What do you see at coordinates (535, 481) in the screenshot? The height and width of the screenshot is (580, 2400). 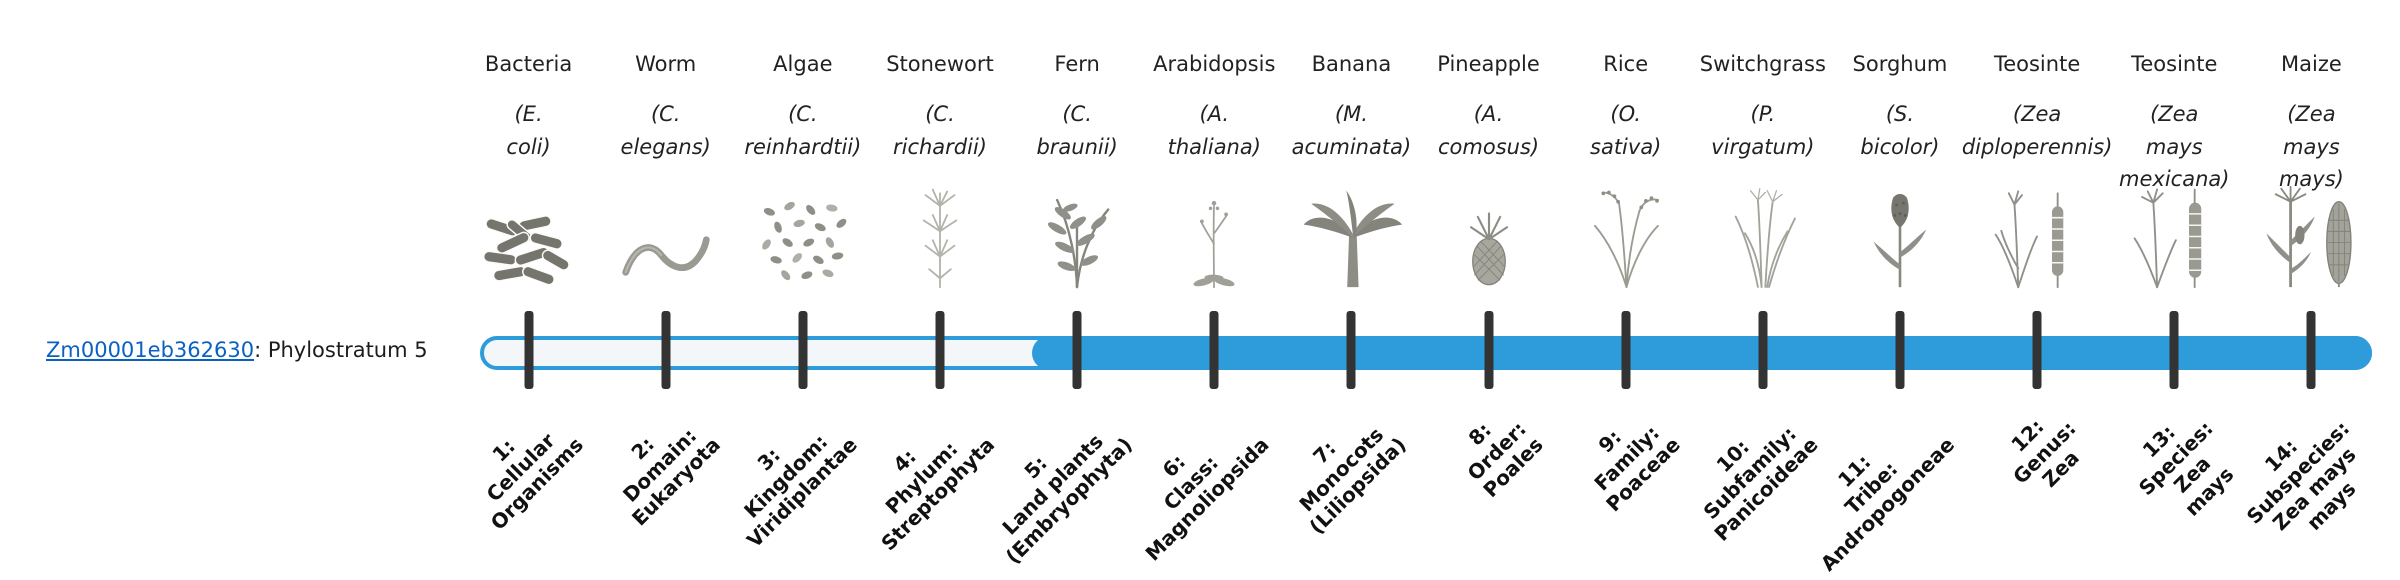 I see `phylostratum-label-1: 1: Cellular Organisms` at bounding box center [535, 481].